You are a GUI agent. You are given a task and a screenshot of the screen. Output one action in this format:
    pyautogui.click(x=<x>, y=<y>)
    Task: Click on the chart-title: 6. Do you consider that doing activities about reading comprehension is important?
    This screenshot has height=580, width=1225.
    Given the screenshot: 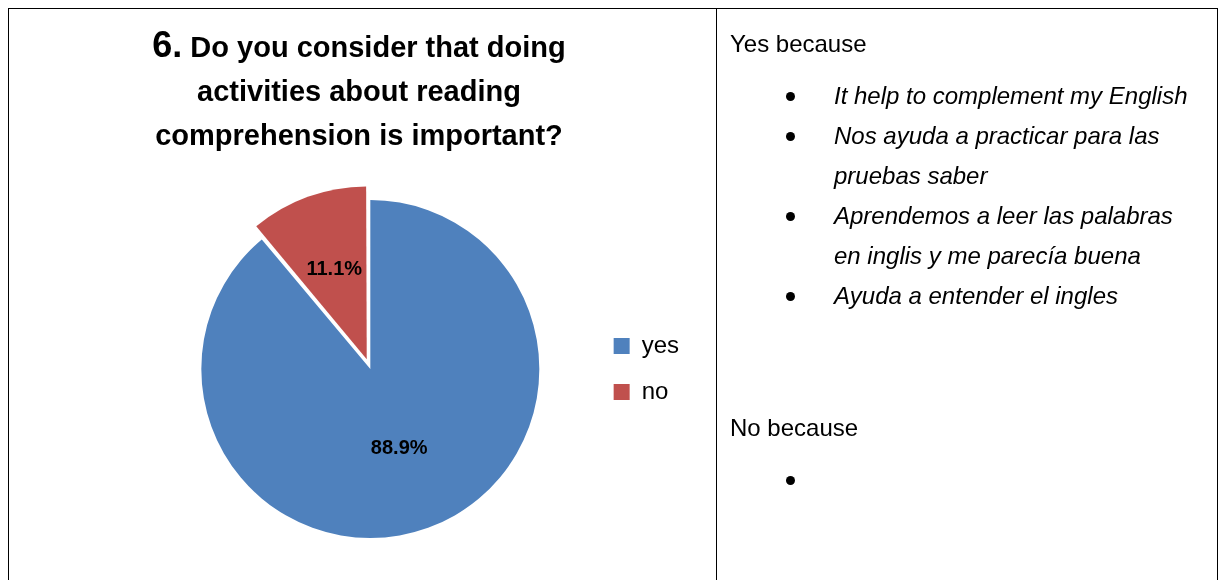 What is the action you would take?
    pyautogui.click(x=359, y=87)
    